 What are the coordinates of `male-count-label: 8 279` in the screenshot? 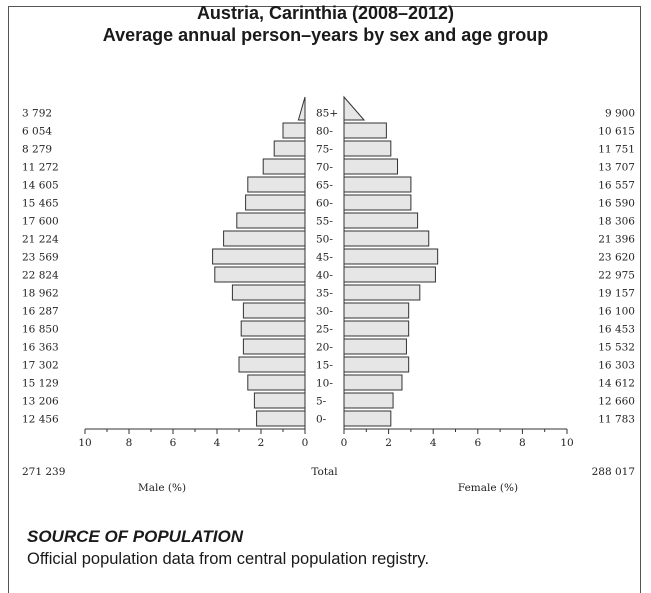 It's located at (37, 150).